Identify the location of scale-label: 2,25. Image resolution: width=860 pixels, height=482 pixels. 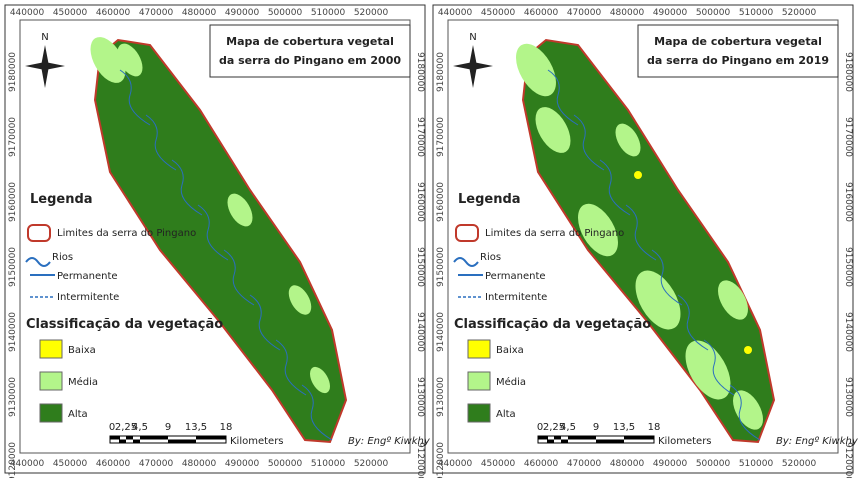
(126, 427).